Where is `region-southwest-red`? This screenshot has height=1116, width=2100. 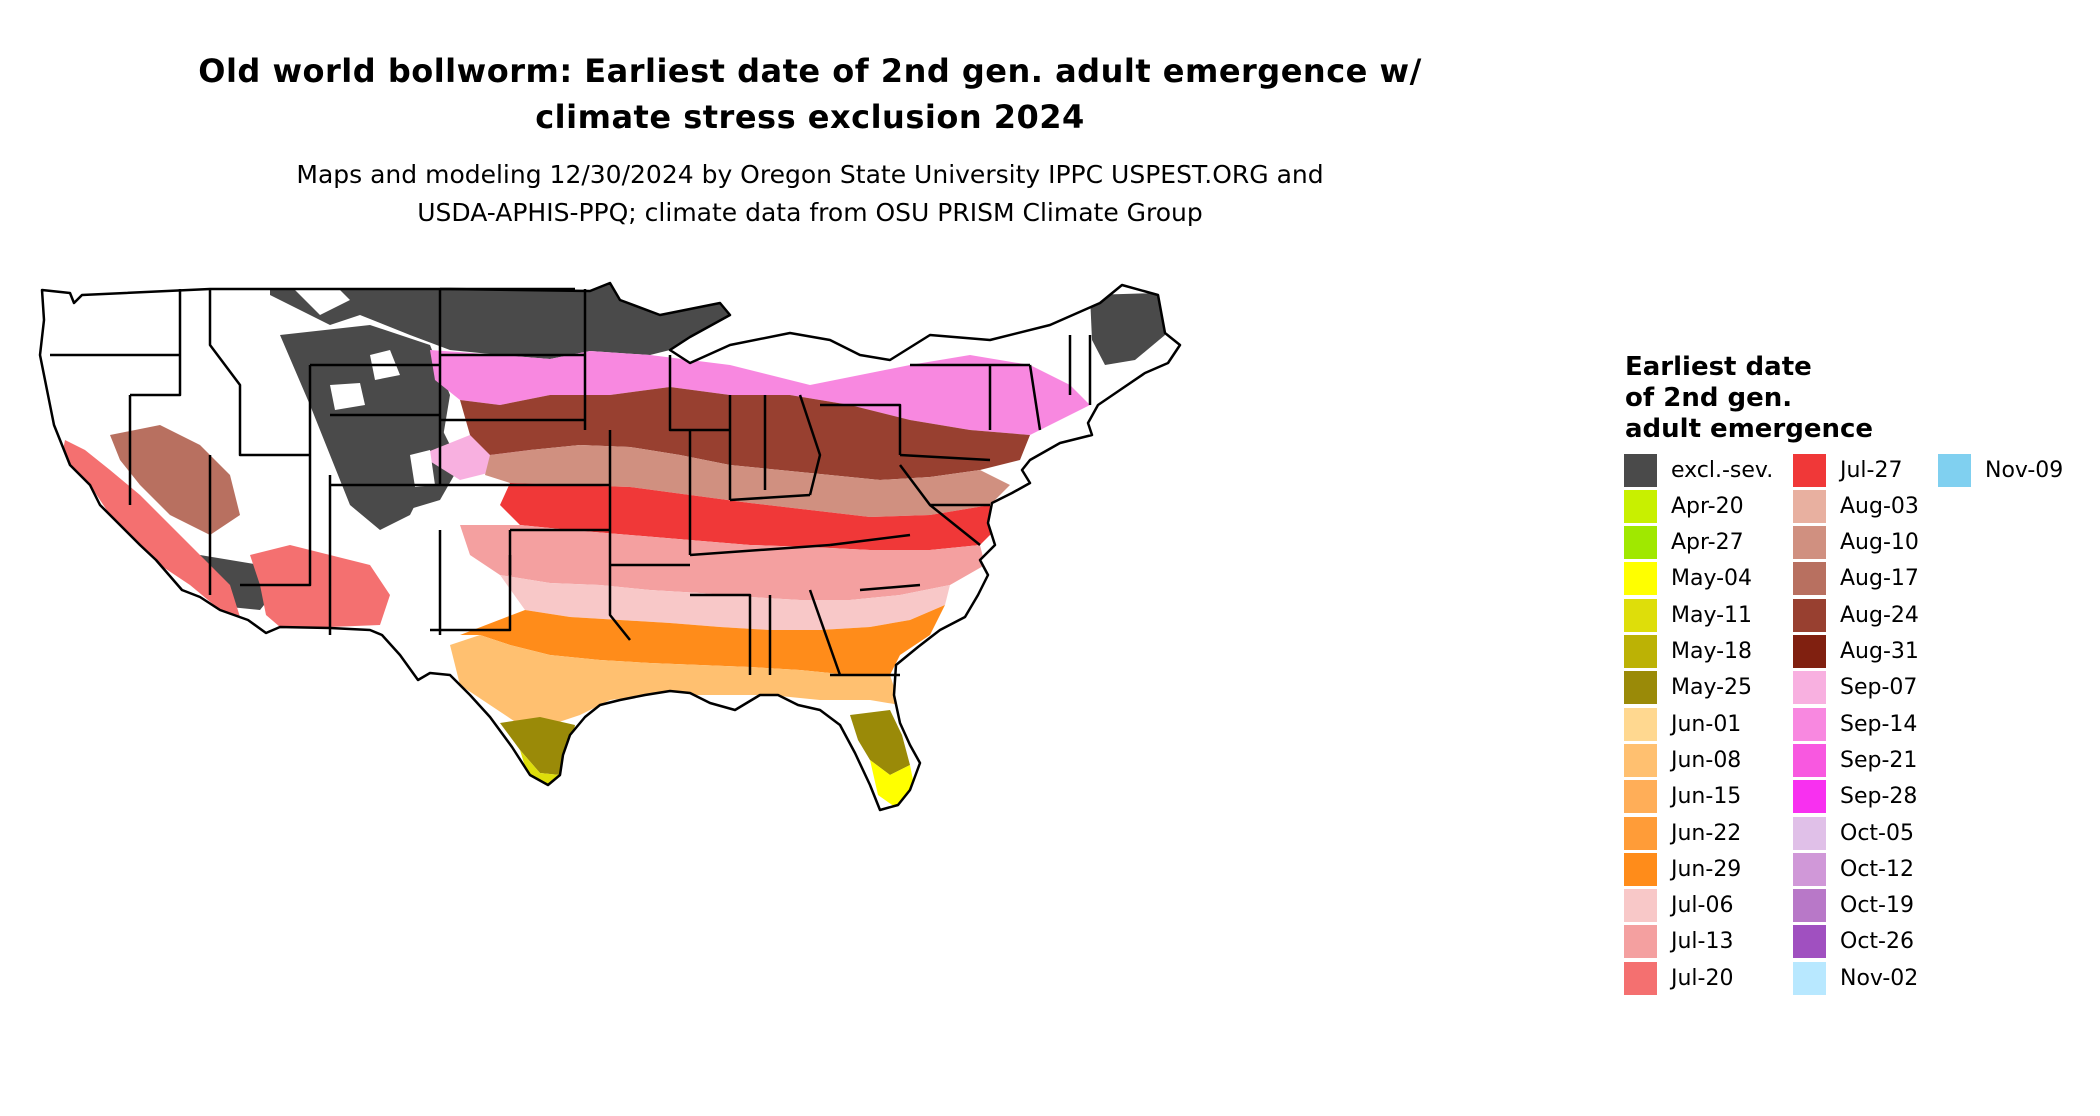 region-southwest-red is located at coordinates (320, 586).